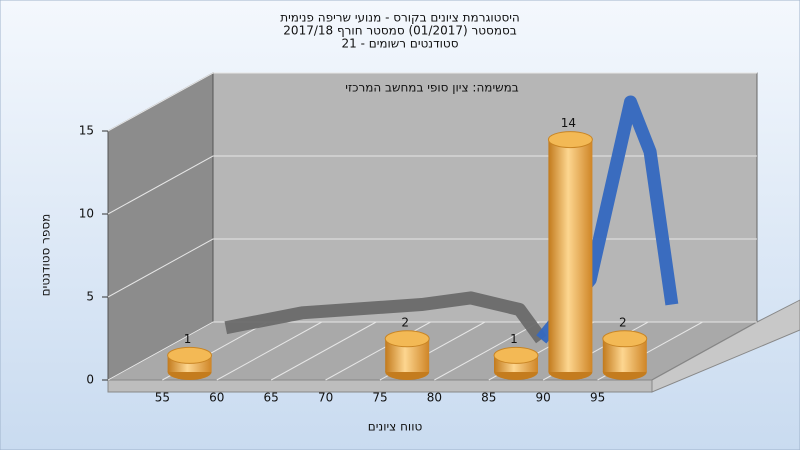 Image resolution: width=800 pixels, height=450 pixels. I want to click on bar-body, so click(570, 255).